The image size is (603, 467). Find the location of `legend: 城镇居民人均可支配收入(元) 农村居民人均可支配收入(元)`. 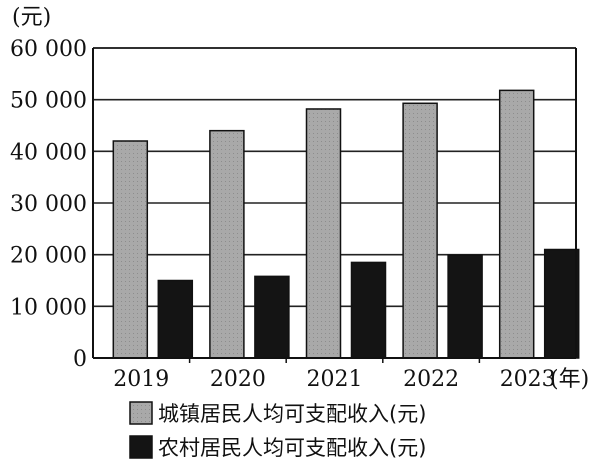

legend: 城镇居民人均可支配收入(元) 农村居民人均可支配收入(元) is located at coordinates (277, 430).